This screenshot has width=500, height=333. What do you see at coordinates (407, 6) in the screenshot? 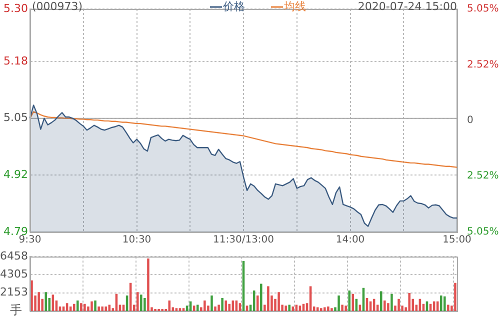
I see `annotation: 2020-07-24 15:00` at bounding box center [407, 6].